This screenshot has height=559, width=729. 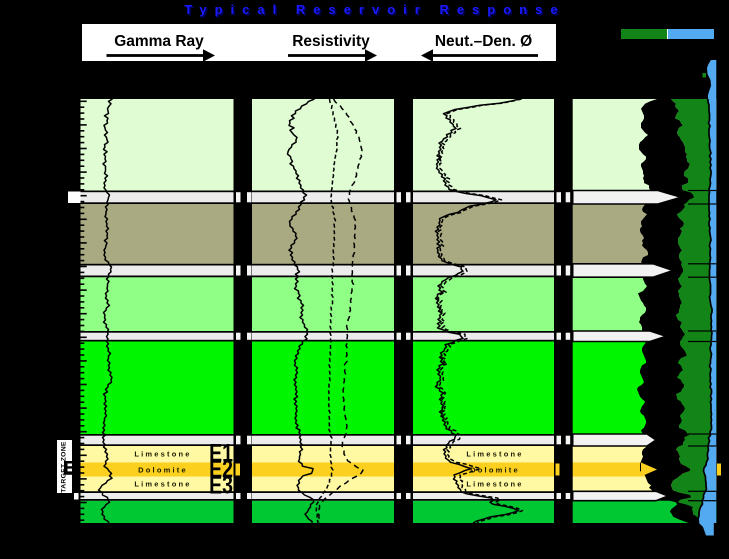 I want to click on gamma-ray-arrow-shaft, so click(x=154, y=55).